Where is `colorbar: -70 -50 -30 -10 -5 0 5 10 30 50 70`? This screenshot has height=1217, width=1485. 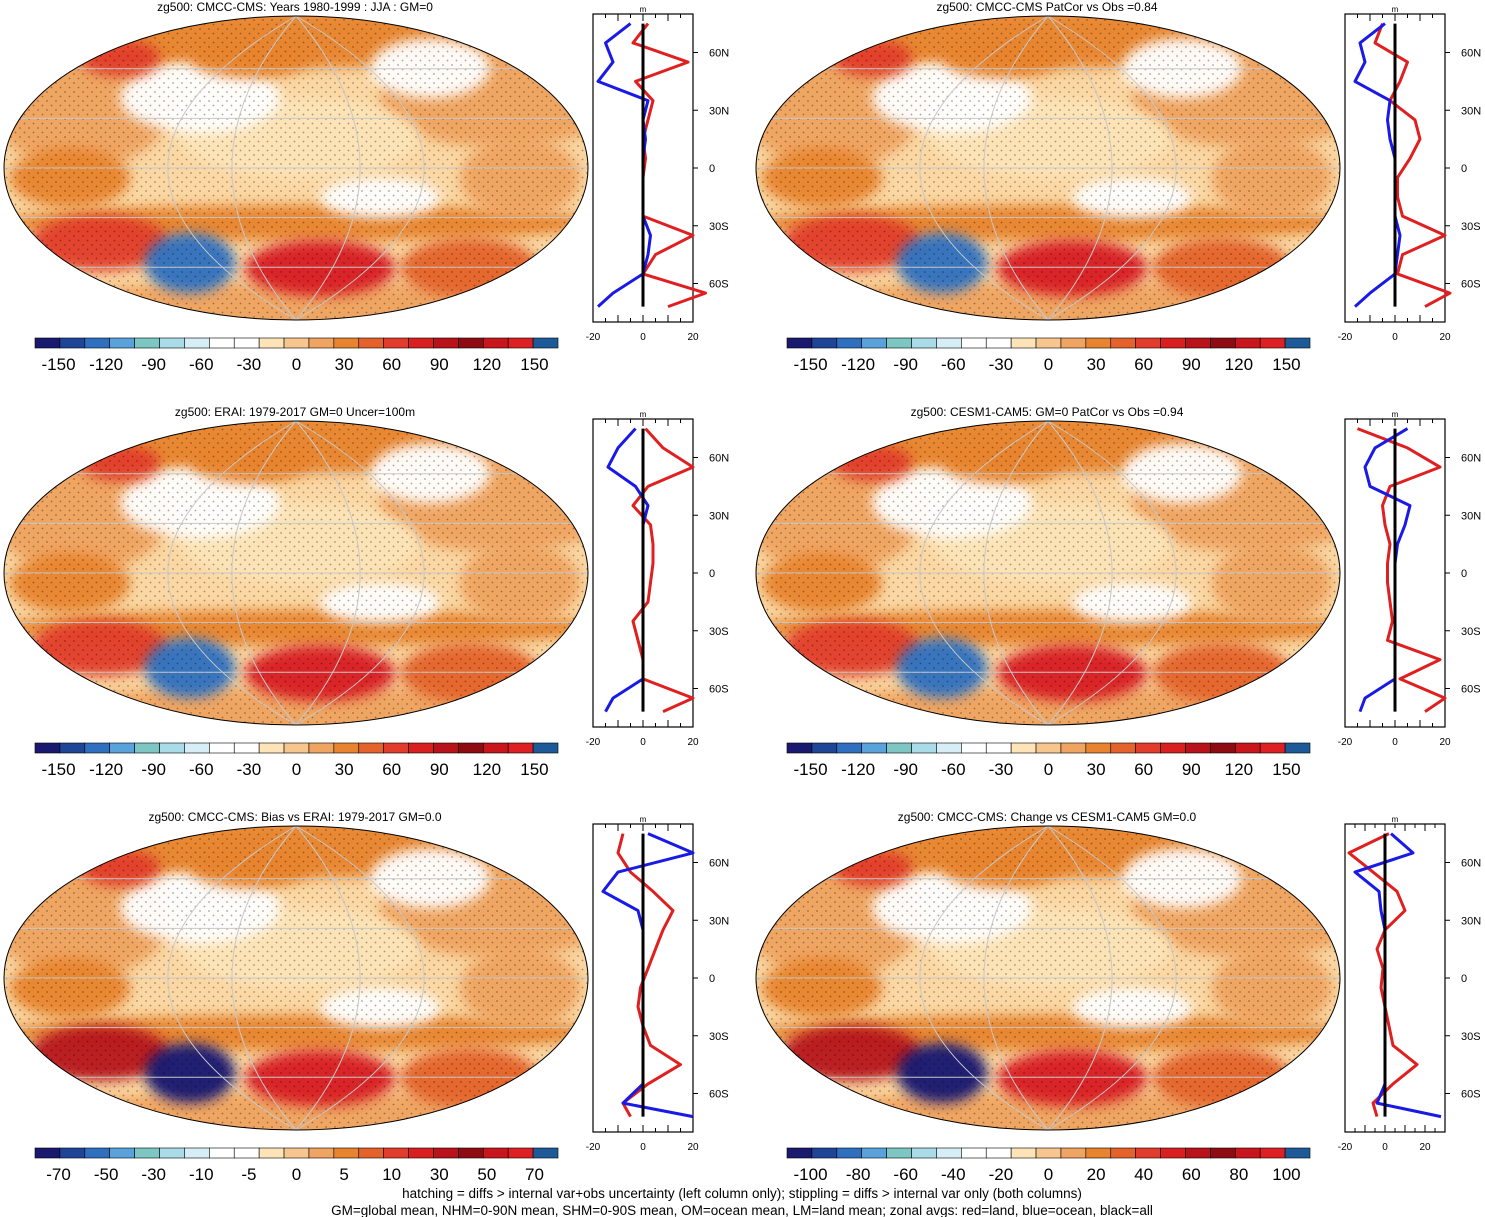 colorbar: -70 -50 -30 -10 -5 0 5 10 30 50 70 is located at coordinates (296, 1165).